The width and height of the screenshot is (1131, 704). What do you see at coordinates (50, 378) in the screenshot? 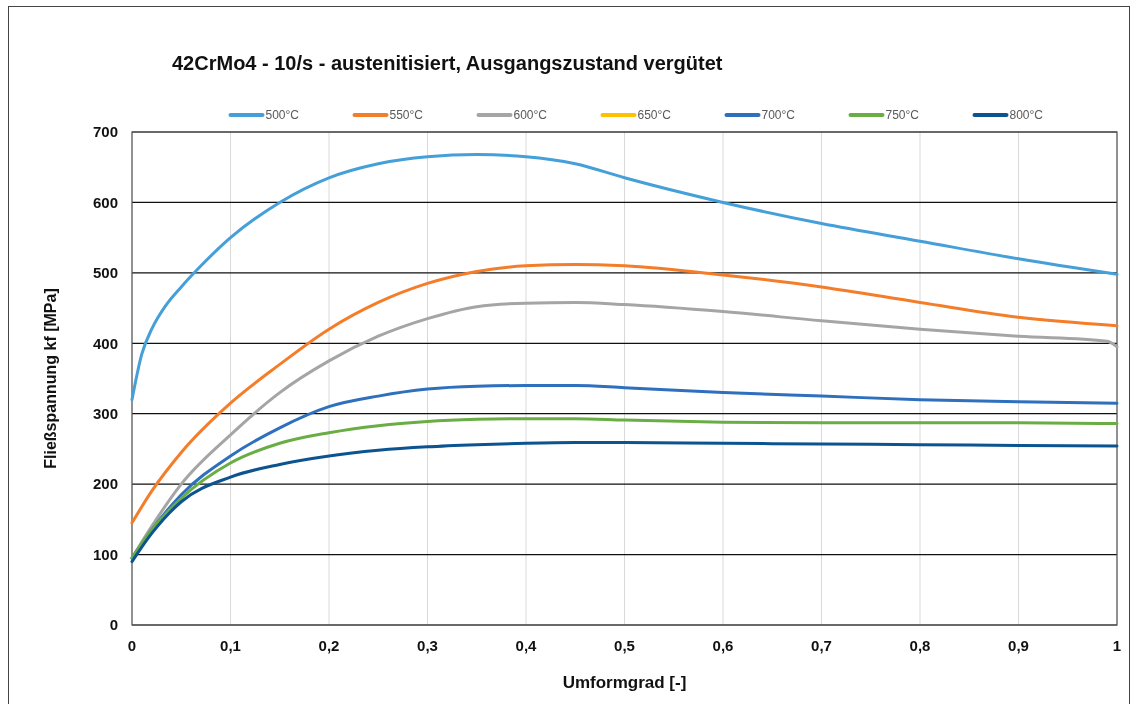
I see `y-axis-title: Fließspannung kf [MPa]` at bounding box center [50, 378].